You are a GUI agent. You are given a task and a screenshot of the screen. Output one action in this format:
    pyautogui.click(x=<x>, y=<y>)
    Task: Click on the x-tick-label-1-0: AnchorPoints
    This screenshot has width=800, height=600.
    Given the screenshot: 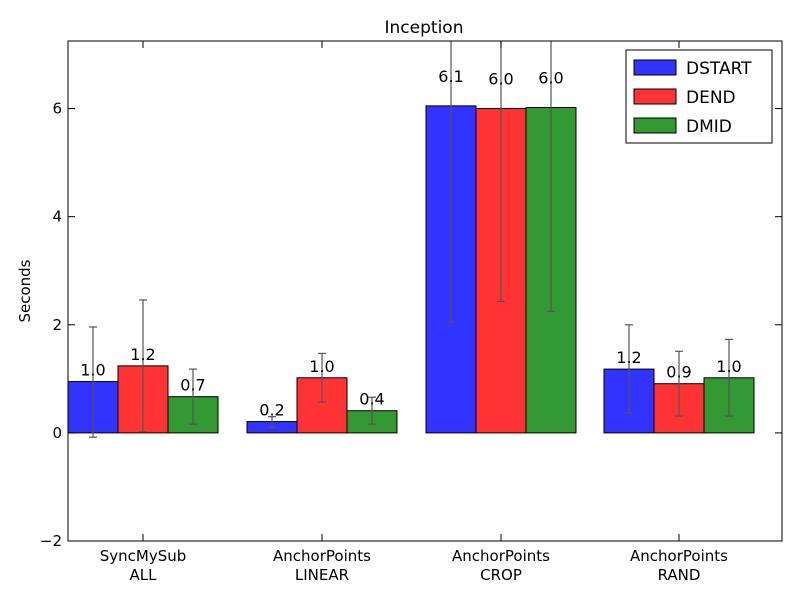 What is the action you would take?
    pyautogui.click(x=322, y=556)
    